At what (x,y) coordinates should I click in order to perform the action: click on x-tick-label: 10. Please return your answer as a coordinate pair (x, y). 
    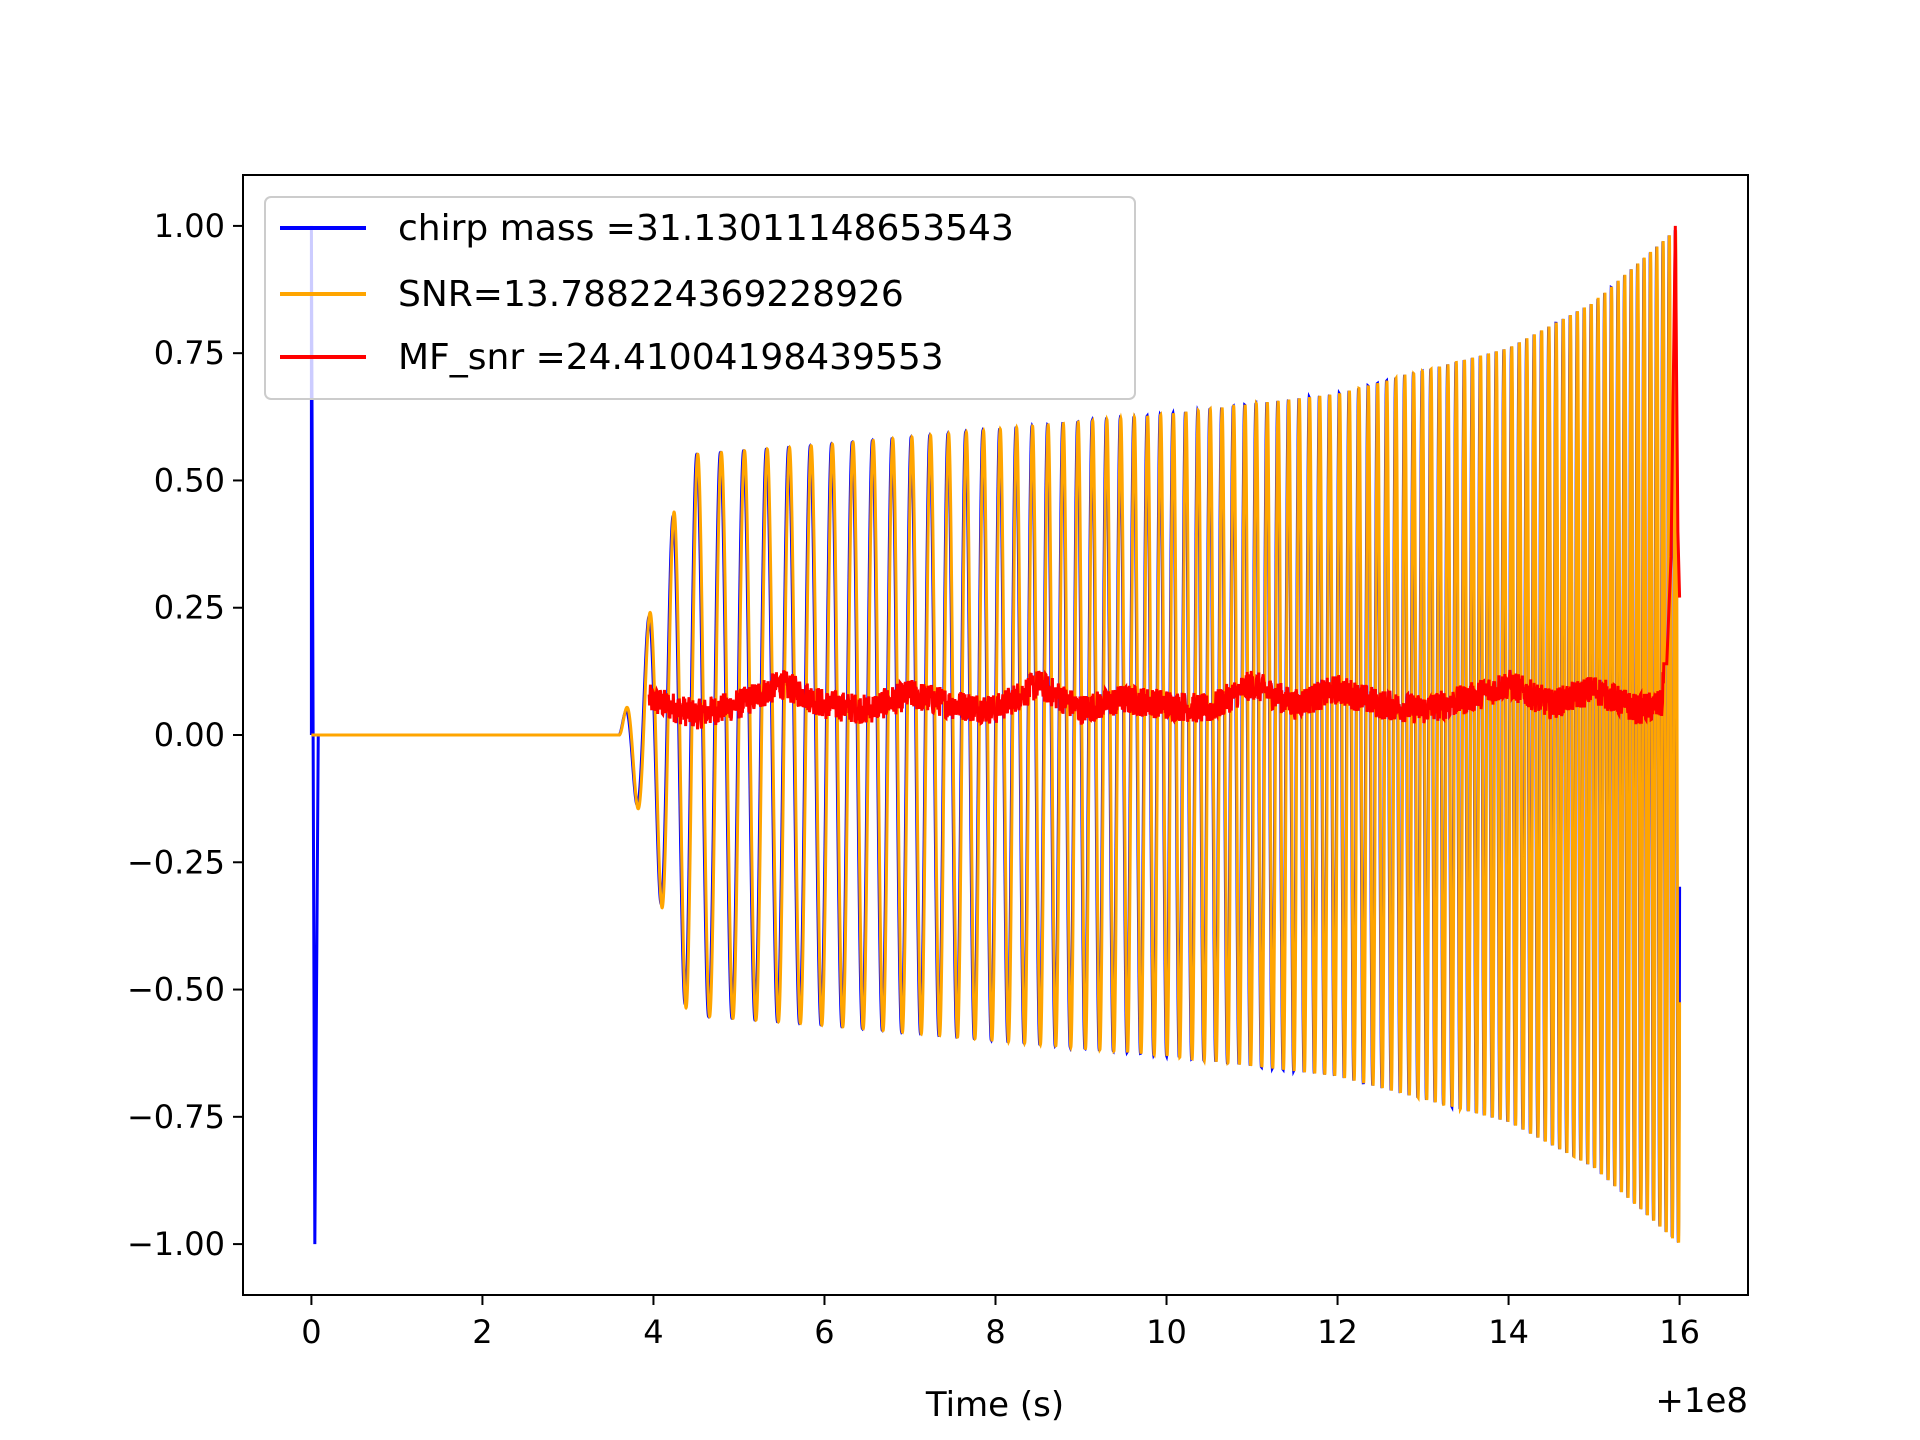
    Looking at the image, I should click on (1166, 1332).